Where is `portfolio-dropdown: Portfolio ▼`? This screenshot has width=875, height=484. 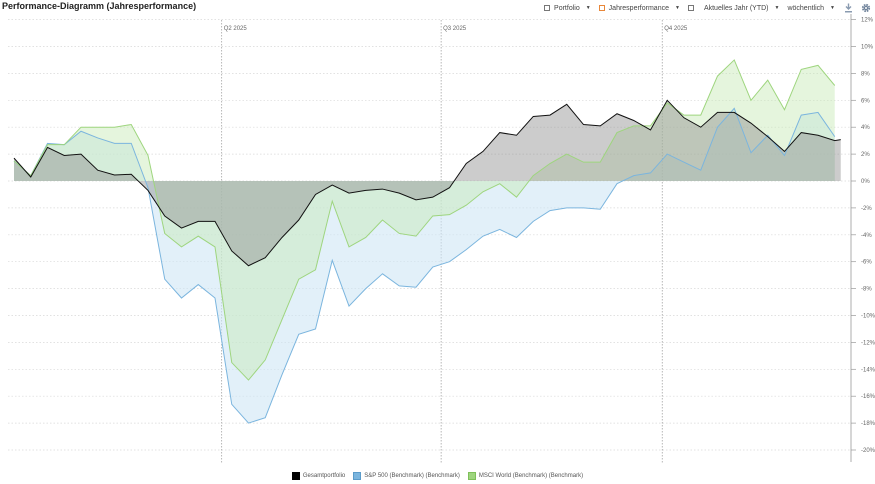
portfolio-dropdown: Portfolio ▼ is located at coordinates (567, 8).